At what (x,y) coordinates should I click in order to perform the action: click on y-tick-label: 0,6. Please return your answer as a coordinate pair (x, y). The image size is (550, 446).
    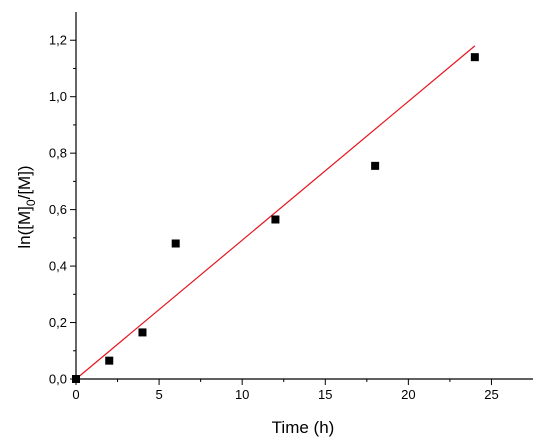
    Looking at the image, I should click on (58, 209).